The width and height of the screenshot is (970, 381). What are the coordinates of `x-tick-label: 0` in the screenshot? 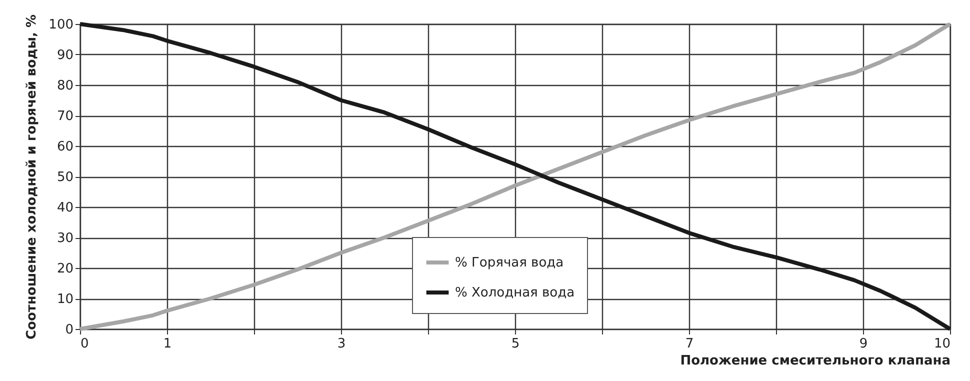 It's located at (84, 344).